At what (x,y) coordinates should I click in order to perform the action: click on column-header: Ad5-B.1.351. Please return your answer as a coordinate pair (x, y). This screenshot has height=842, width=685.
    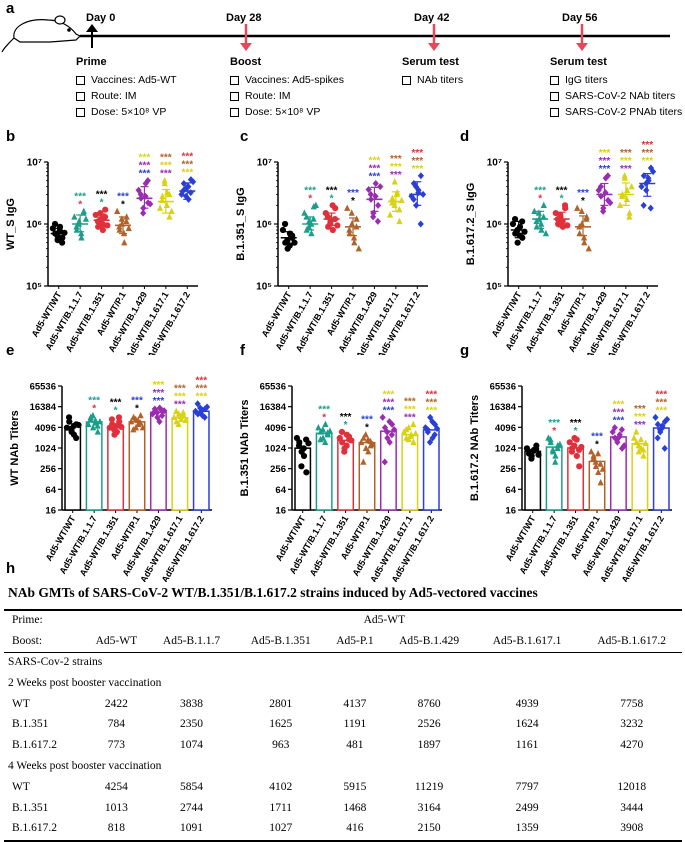
    Looking at the image, I should click on (280, 641).